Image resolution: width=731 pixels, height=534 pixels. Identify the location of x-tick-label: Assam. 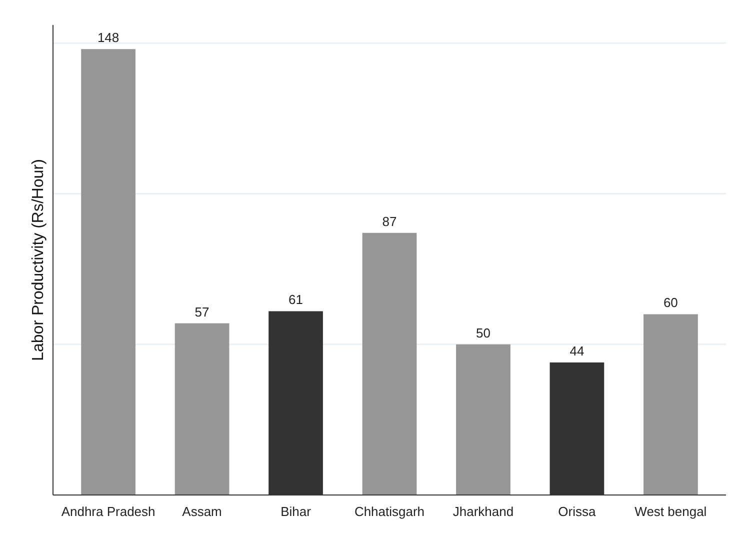
(202, 511).